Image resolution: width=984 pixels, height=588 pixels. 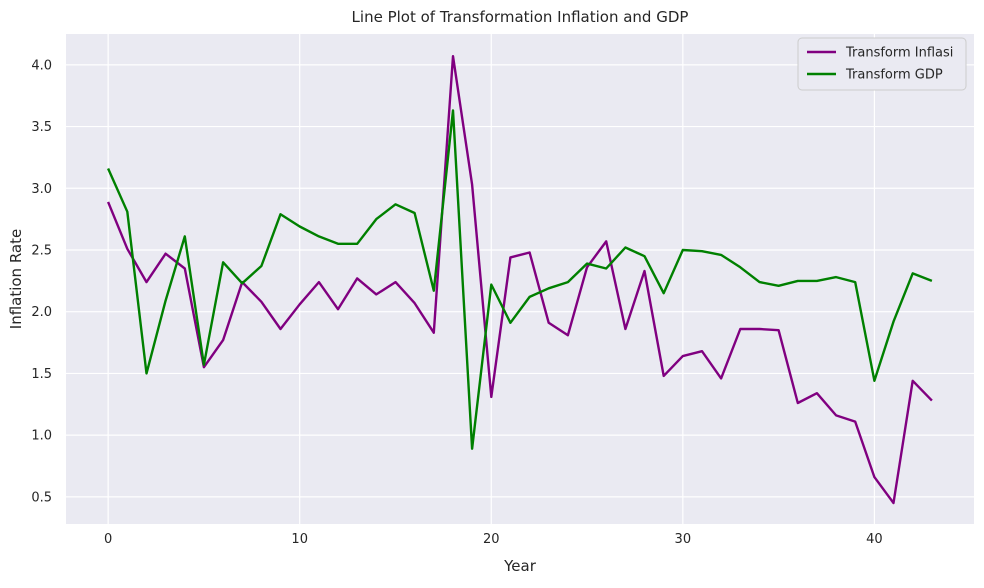 I want to click on y-tick-label: 3.5, so click(x=41, y=127).